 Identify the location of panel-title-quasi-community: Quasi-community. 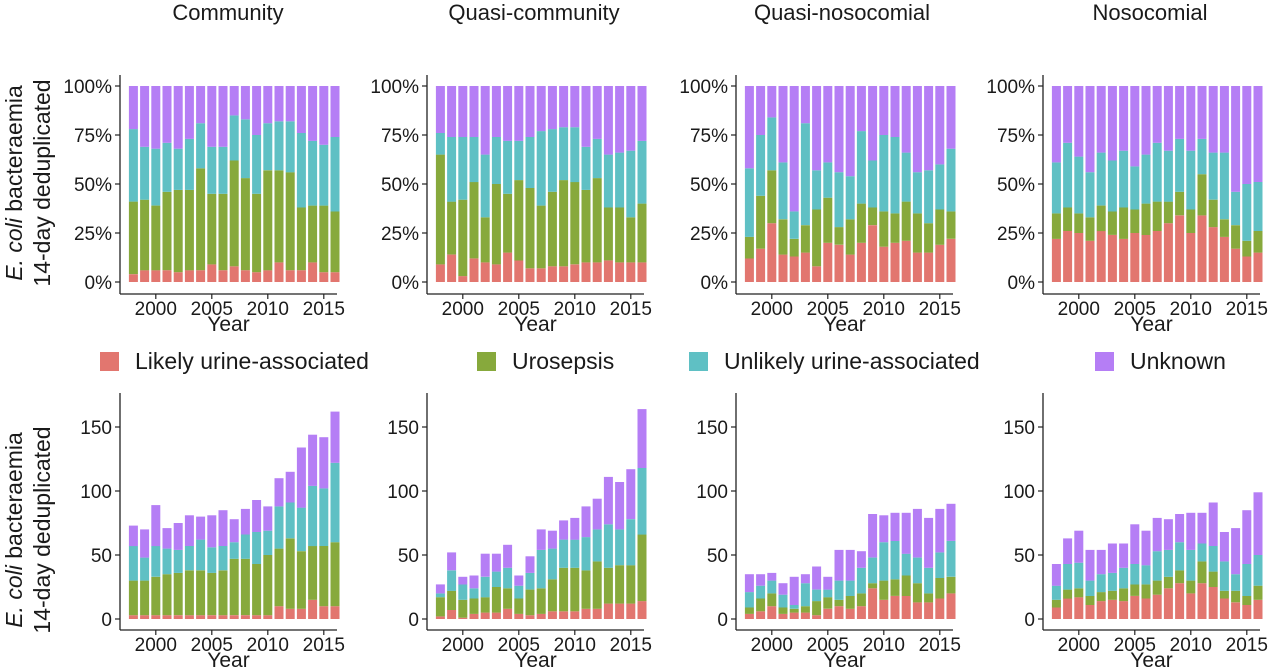
(533, 12).